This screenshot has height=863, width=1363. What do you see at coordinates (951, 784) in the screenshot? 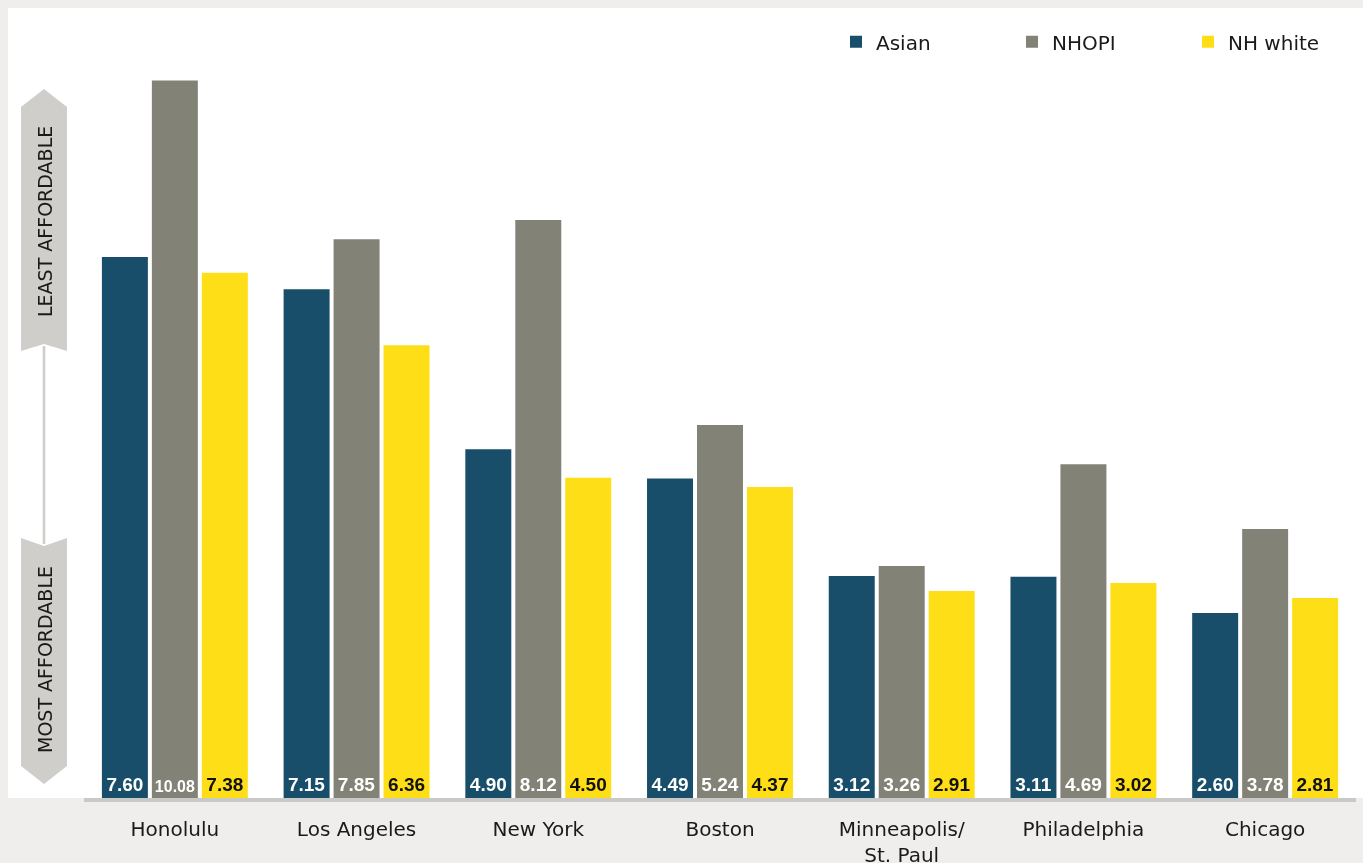
I see `data-label: 2.91` at bounding box center [951, 784].